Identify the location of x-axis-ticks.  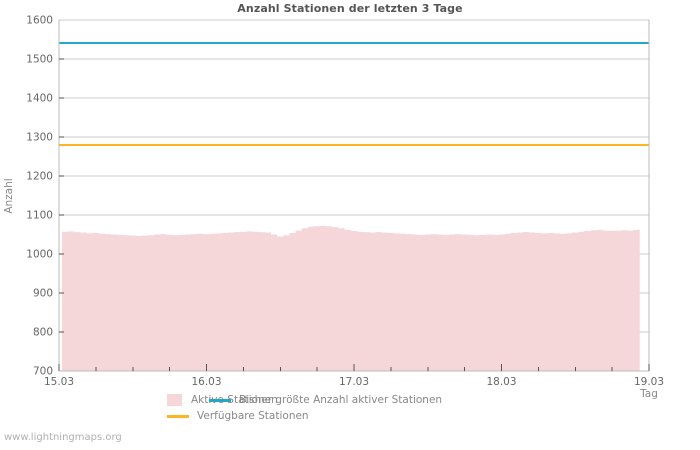
(354, 367).